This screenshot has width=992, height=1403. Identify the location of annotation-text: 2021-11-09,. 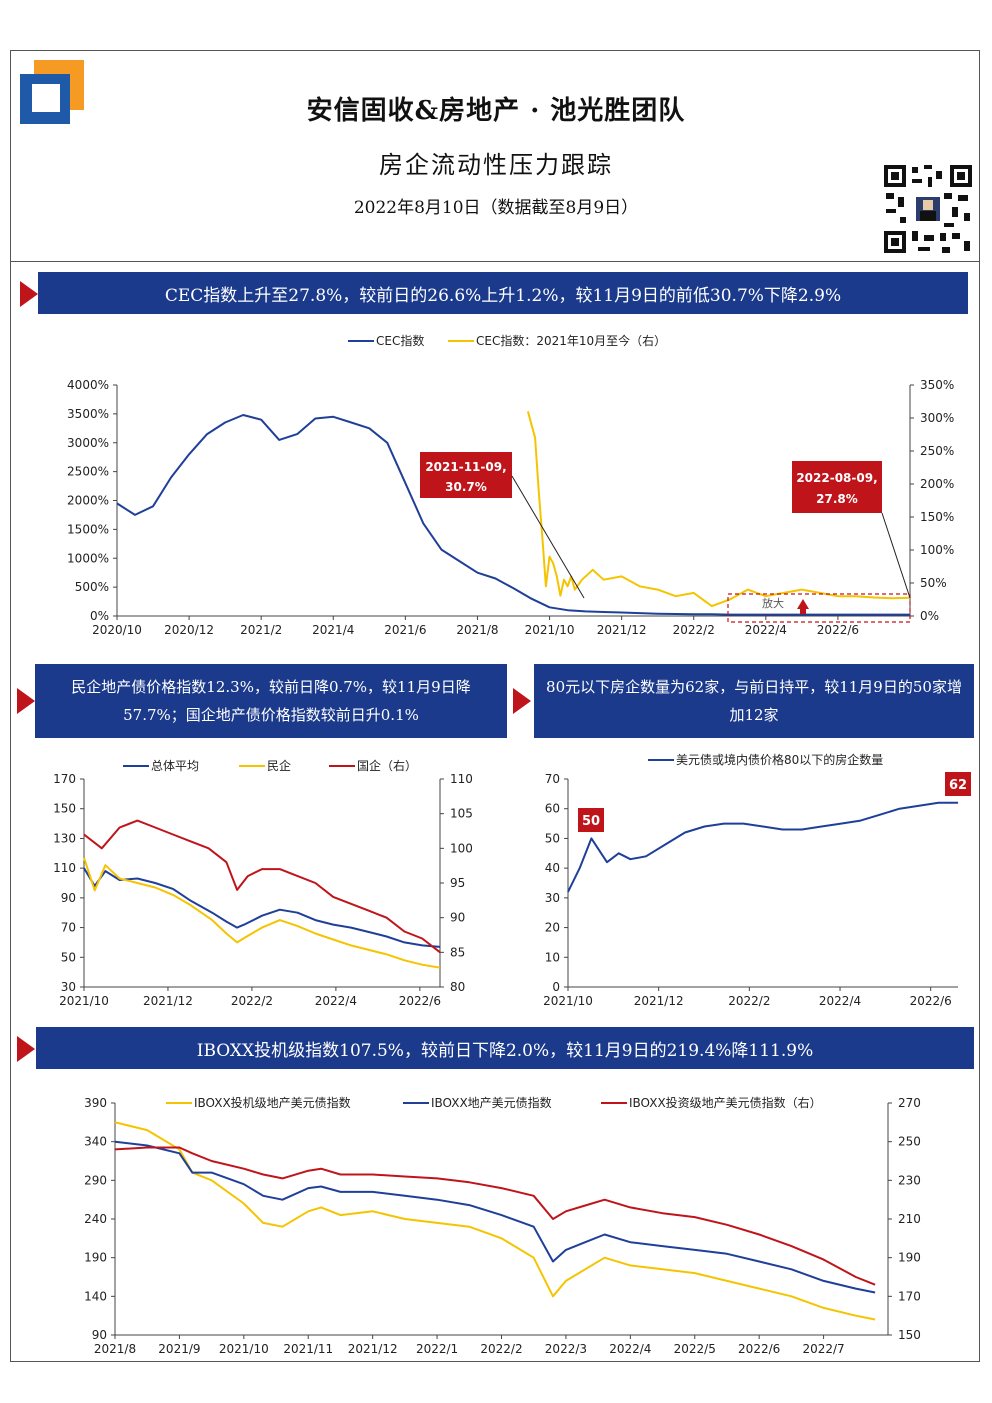
(465, 467).